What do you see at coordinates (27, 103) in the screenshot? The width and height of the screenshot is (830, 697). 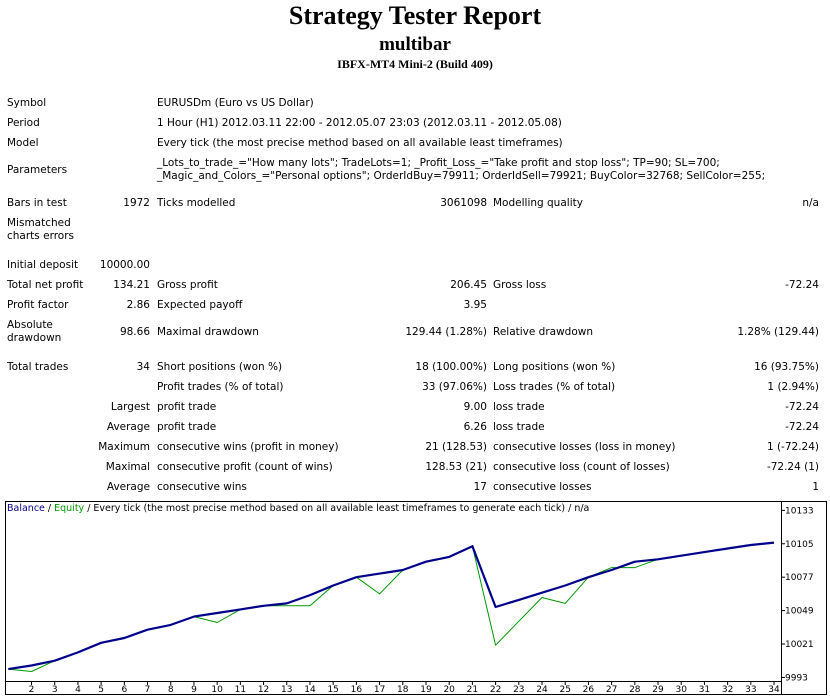 I see `symbol-label: Symbol` at bounding box center [27, 103].